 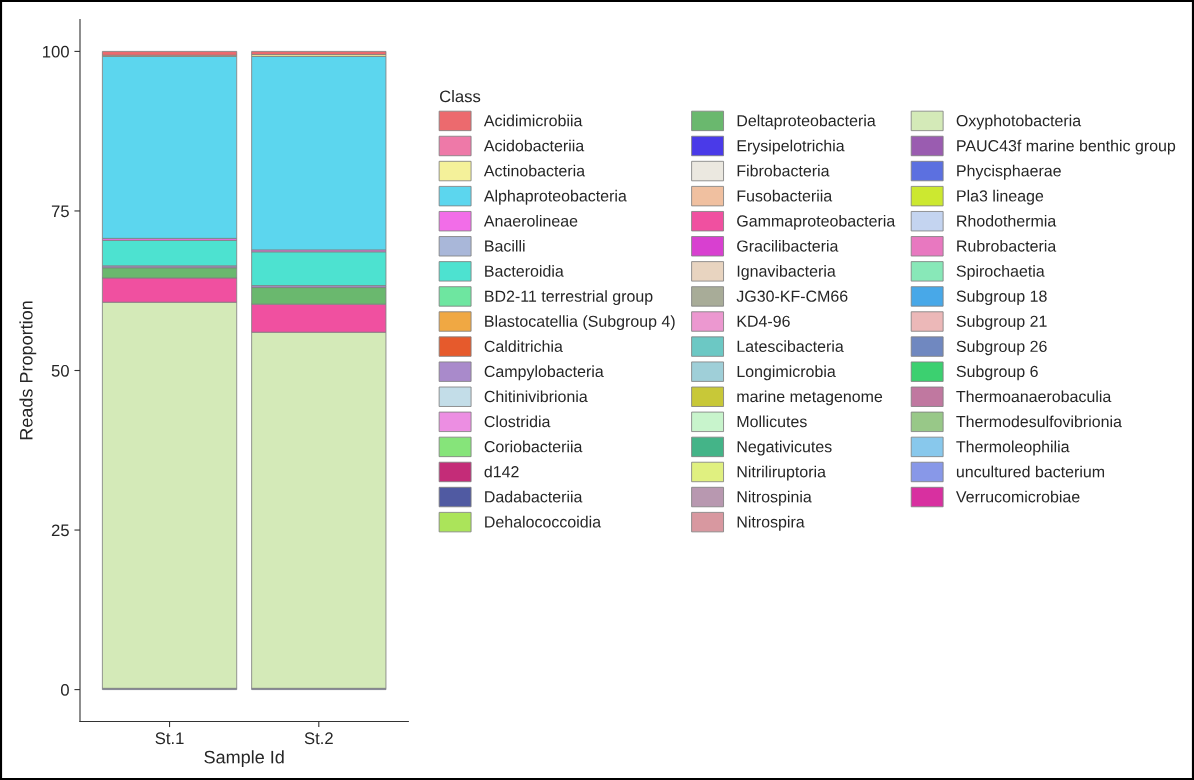 What do you see at coordinates (544, 373) in the screenshot?
I see `legend-label: Campylobacteria` at bounding box center [544, 373].